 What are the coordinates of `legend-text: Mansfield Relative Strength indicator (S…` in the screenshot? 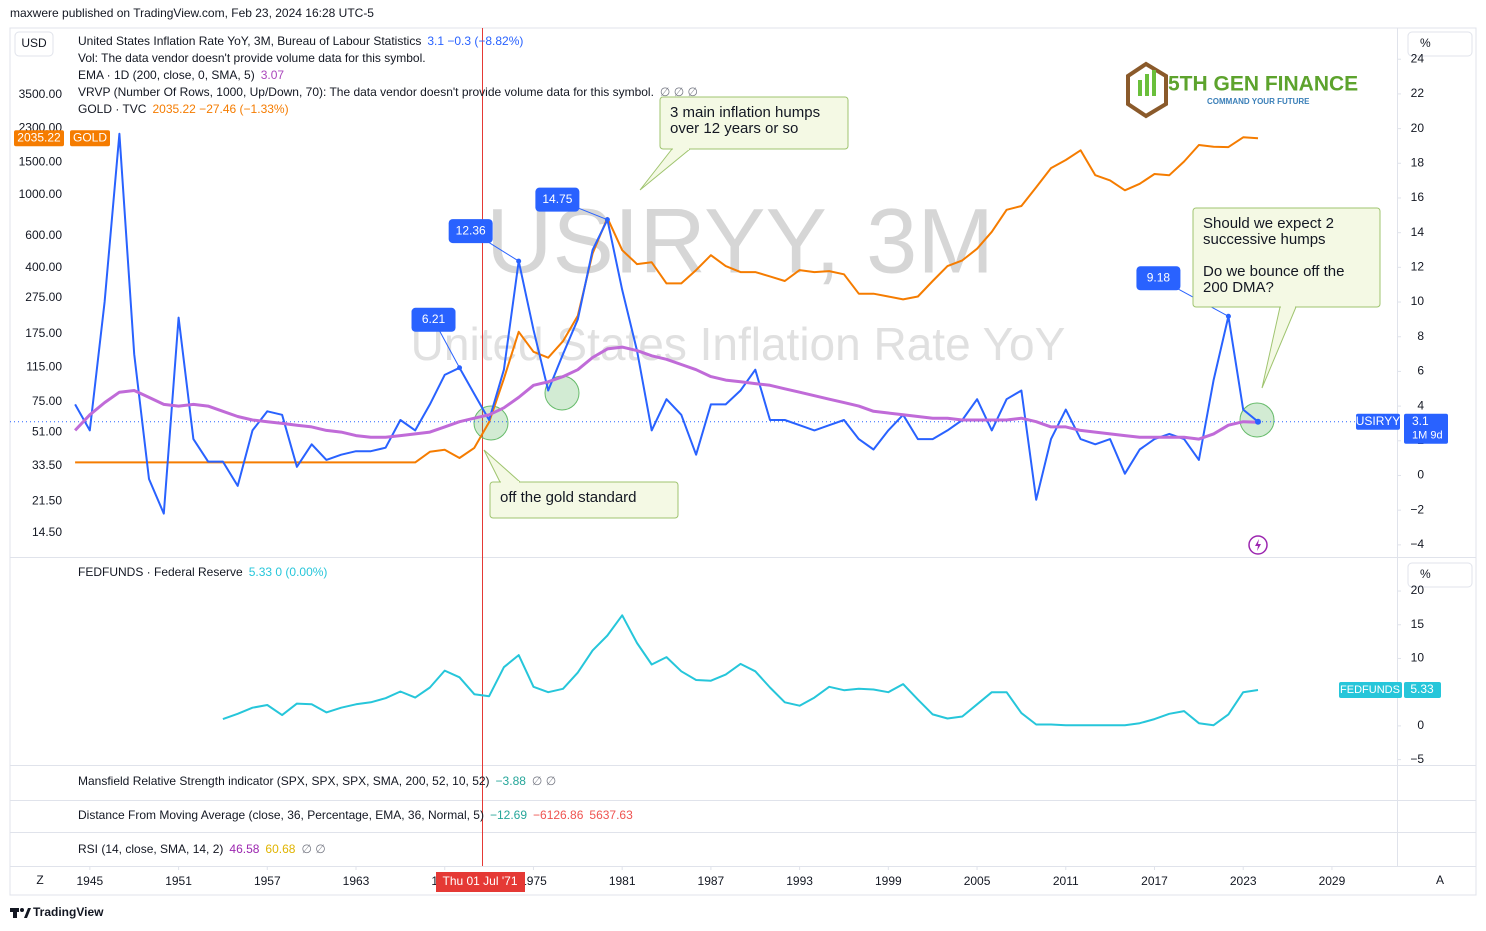 It's located at (284, 781).